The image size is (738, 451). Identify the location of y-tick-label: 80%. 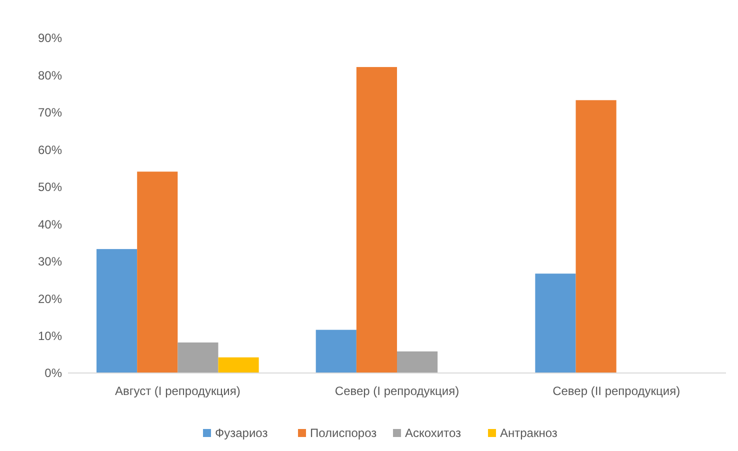
(50, 75).